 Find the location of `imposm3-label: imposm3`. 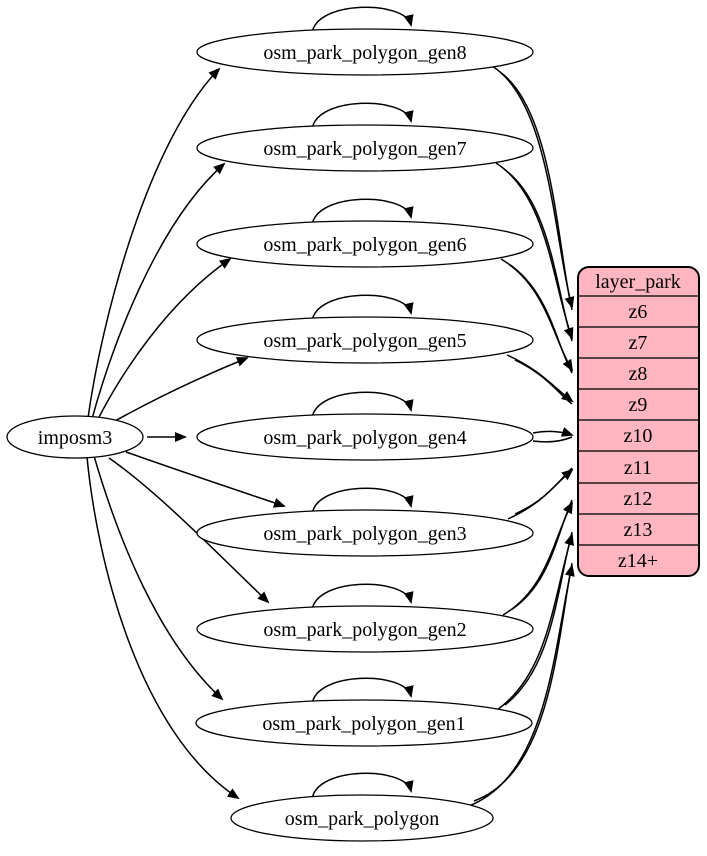

imposm3-label: imposm3 is located at coordinates (75, 438).